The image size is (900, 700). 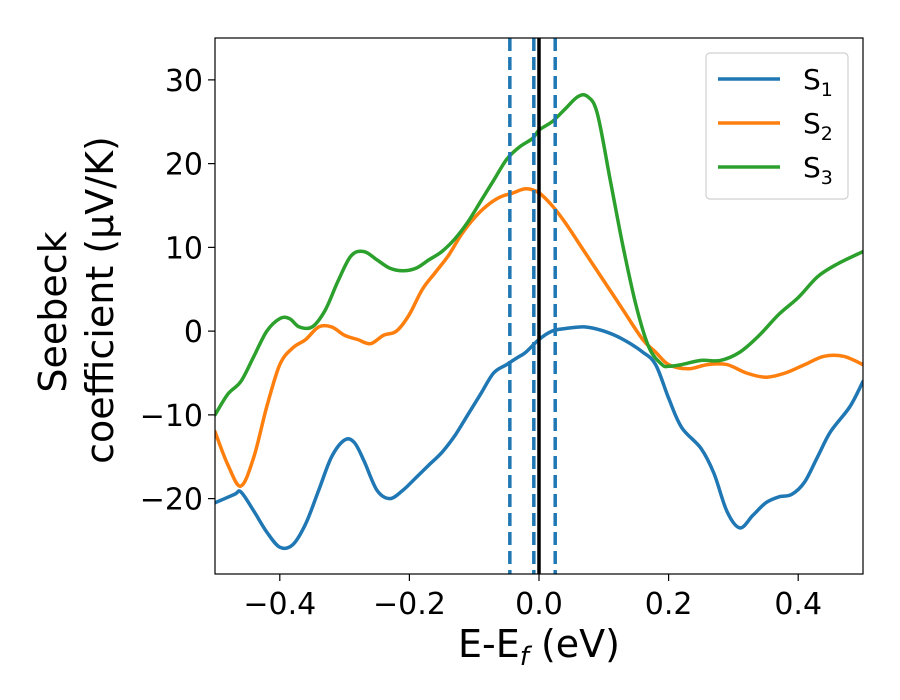 I want to click on y-axis-label-line1: Seebeck, so click(x=53, y=311).